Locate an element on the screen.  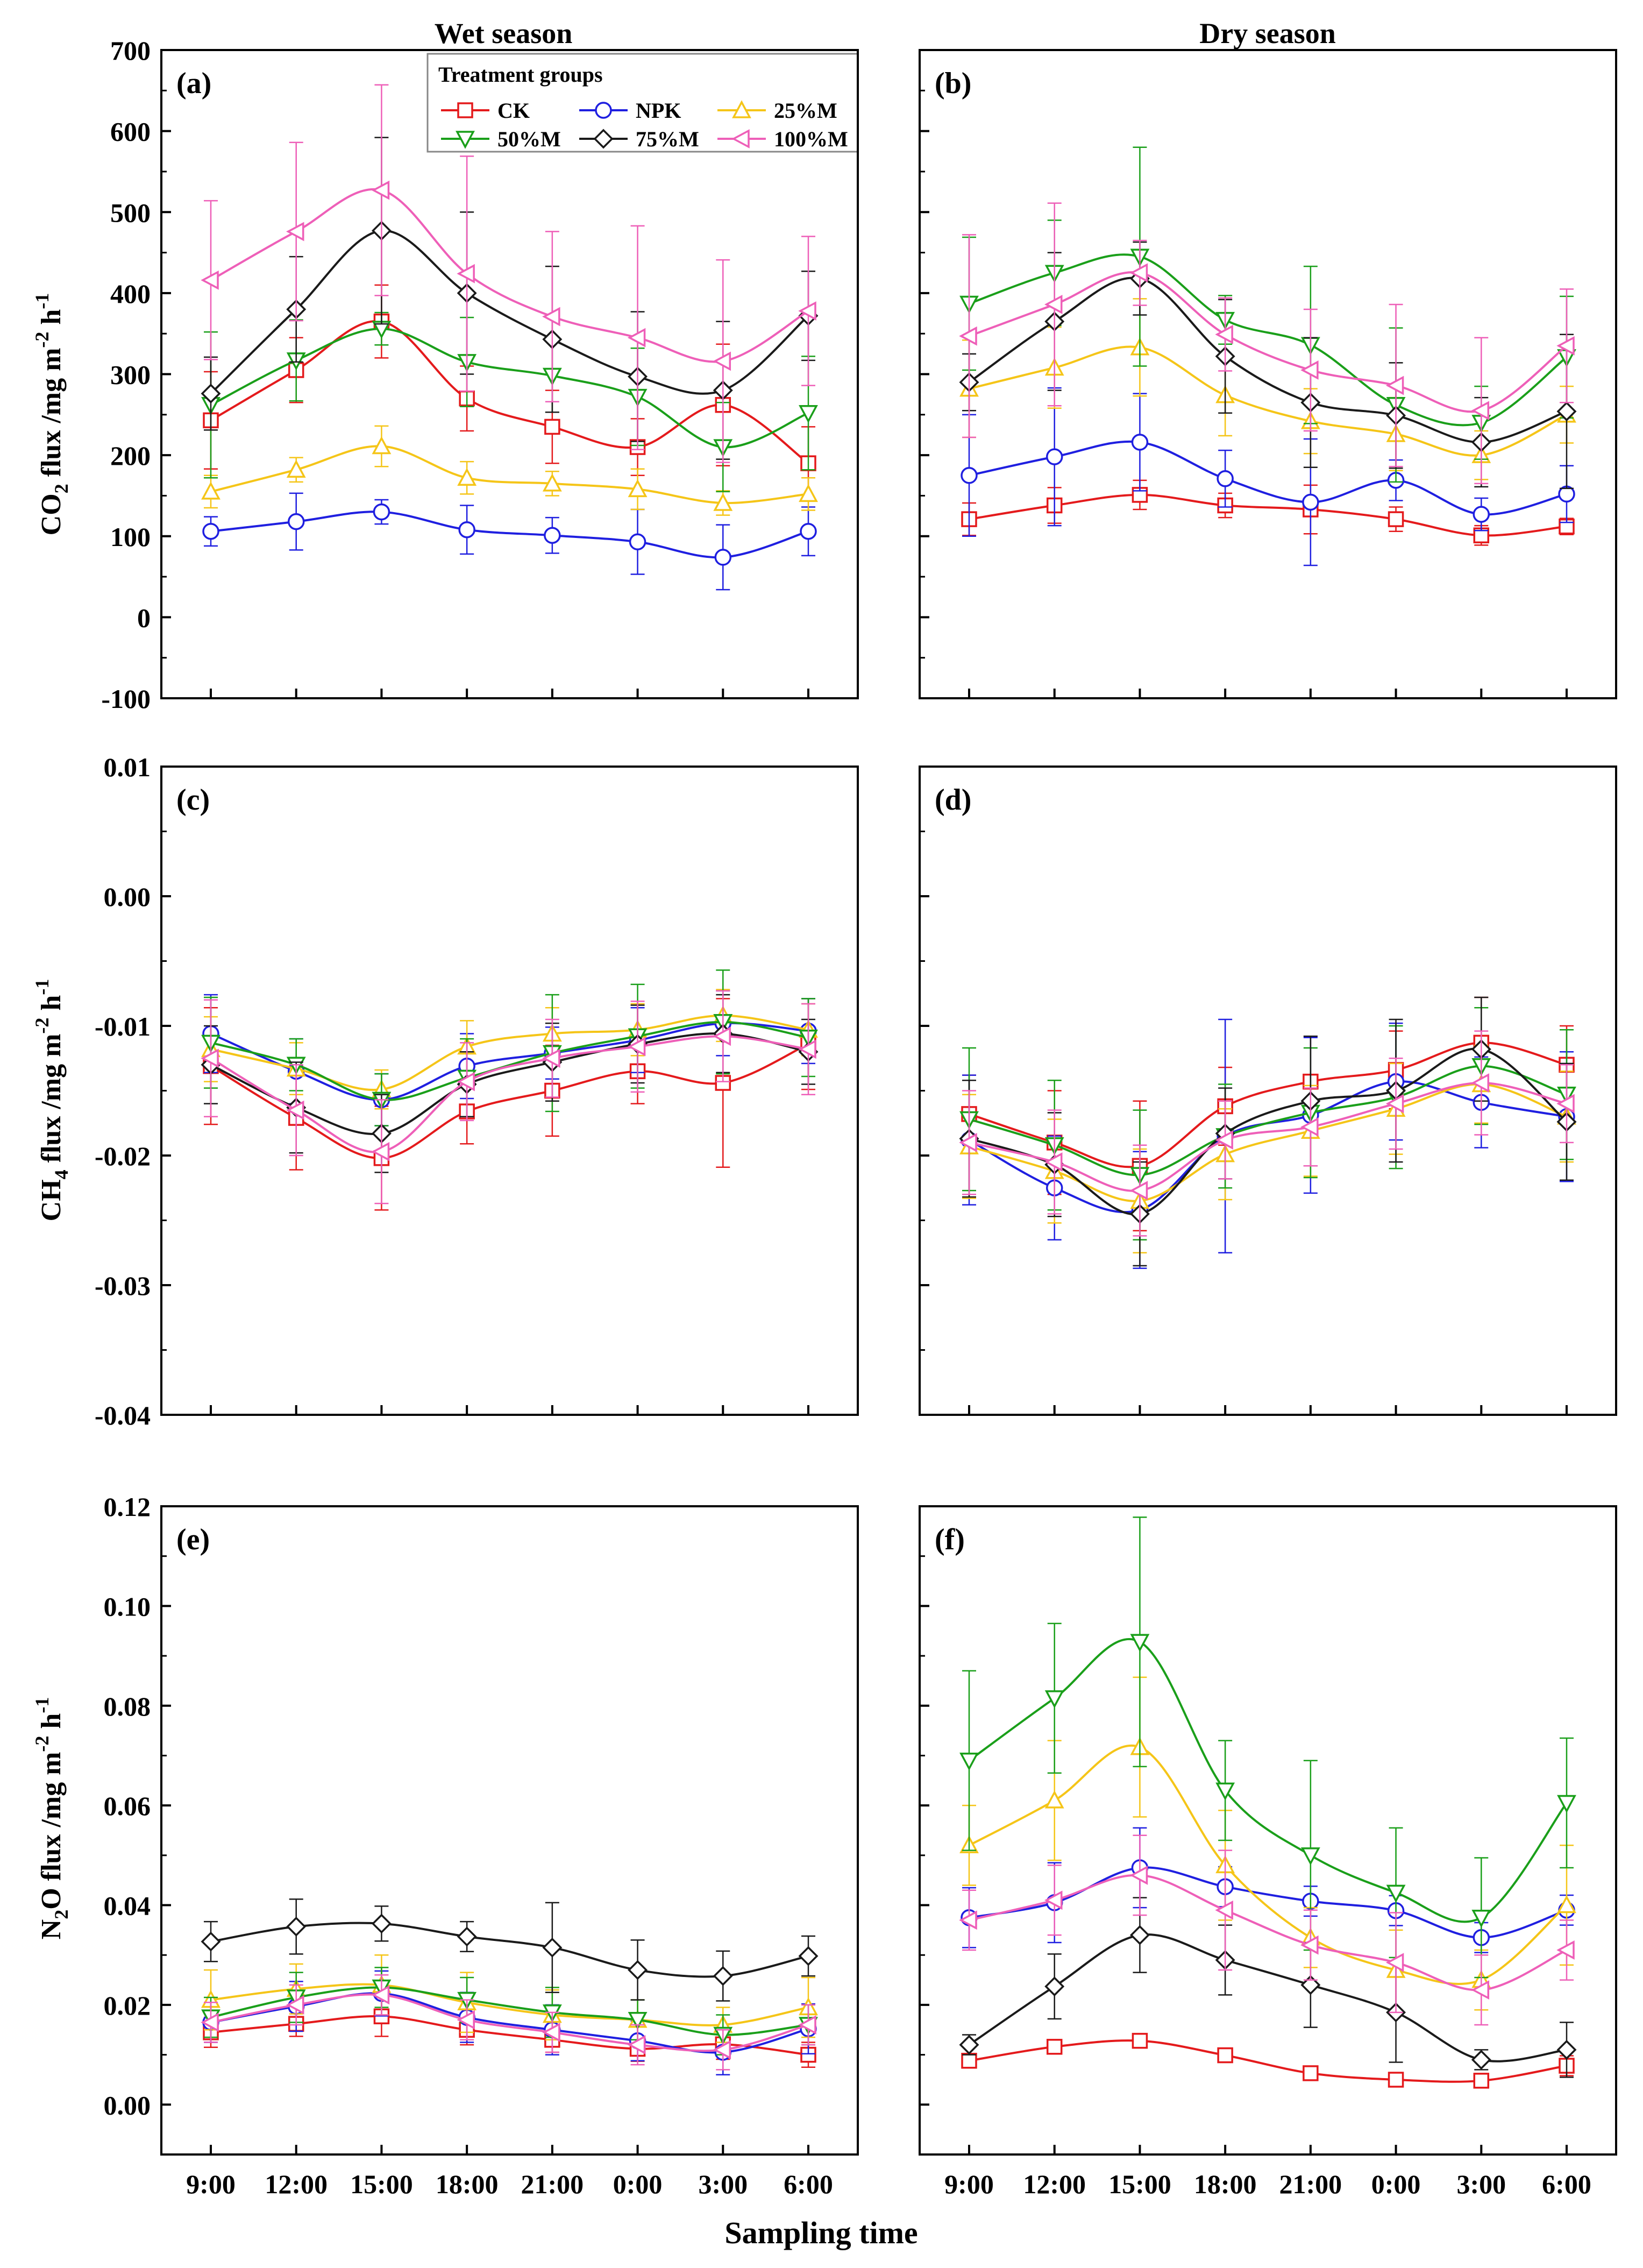
legend: Treatment groups CK NPK 25%M 50%M 75%M 100%M is located at coordinates (642, 103).